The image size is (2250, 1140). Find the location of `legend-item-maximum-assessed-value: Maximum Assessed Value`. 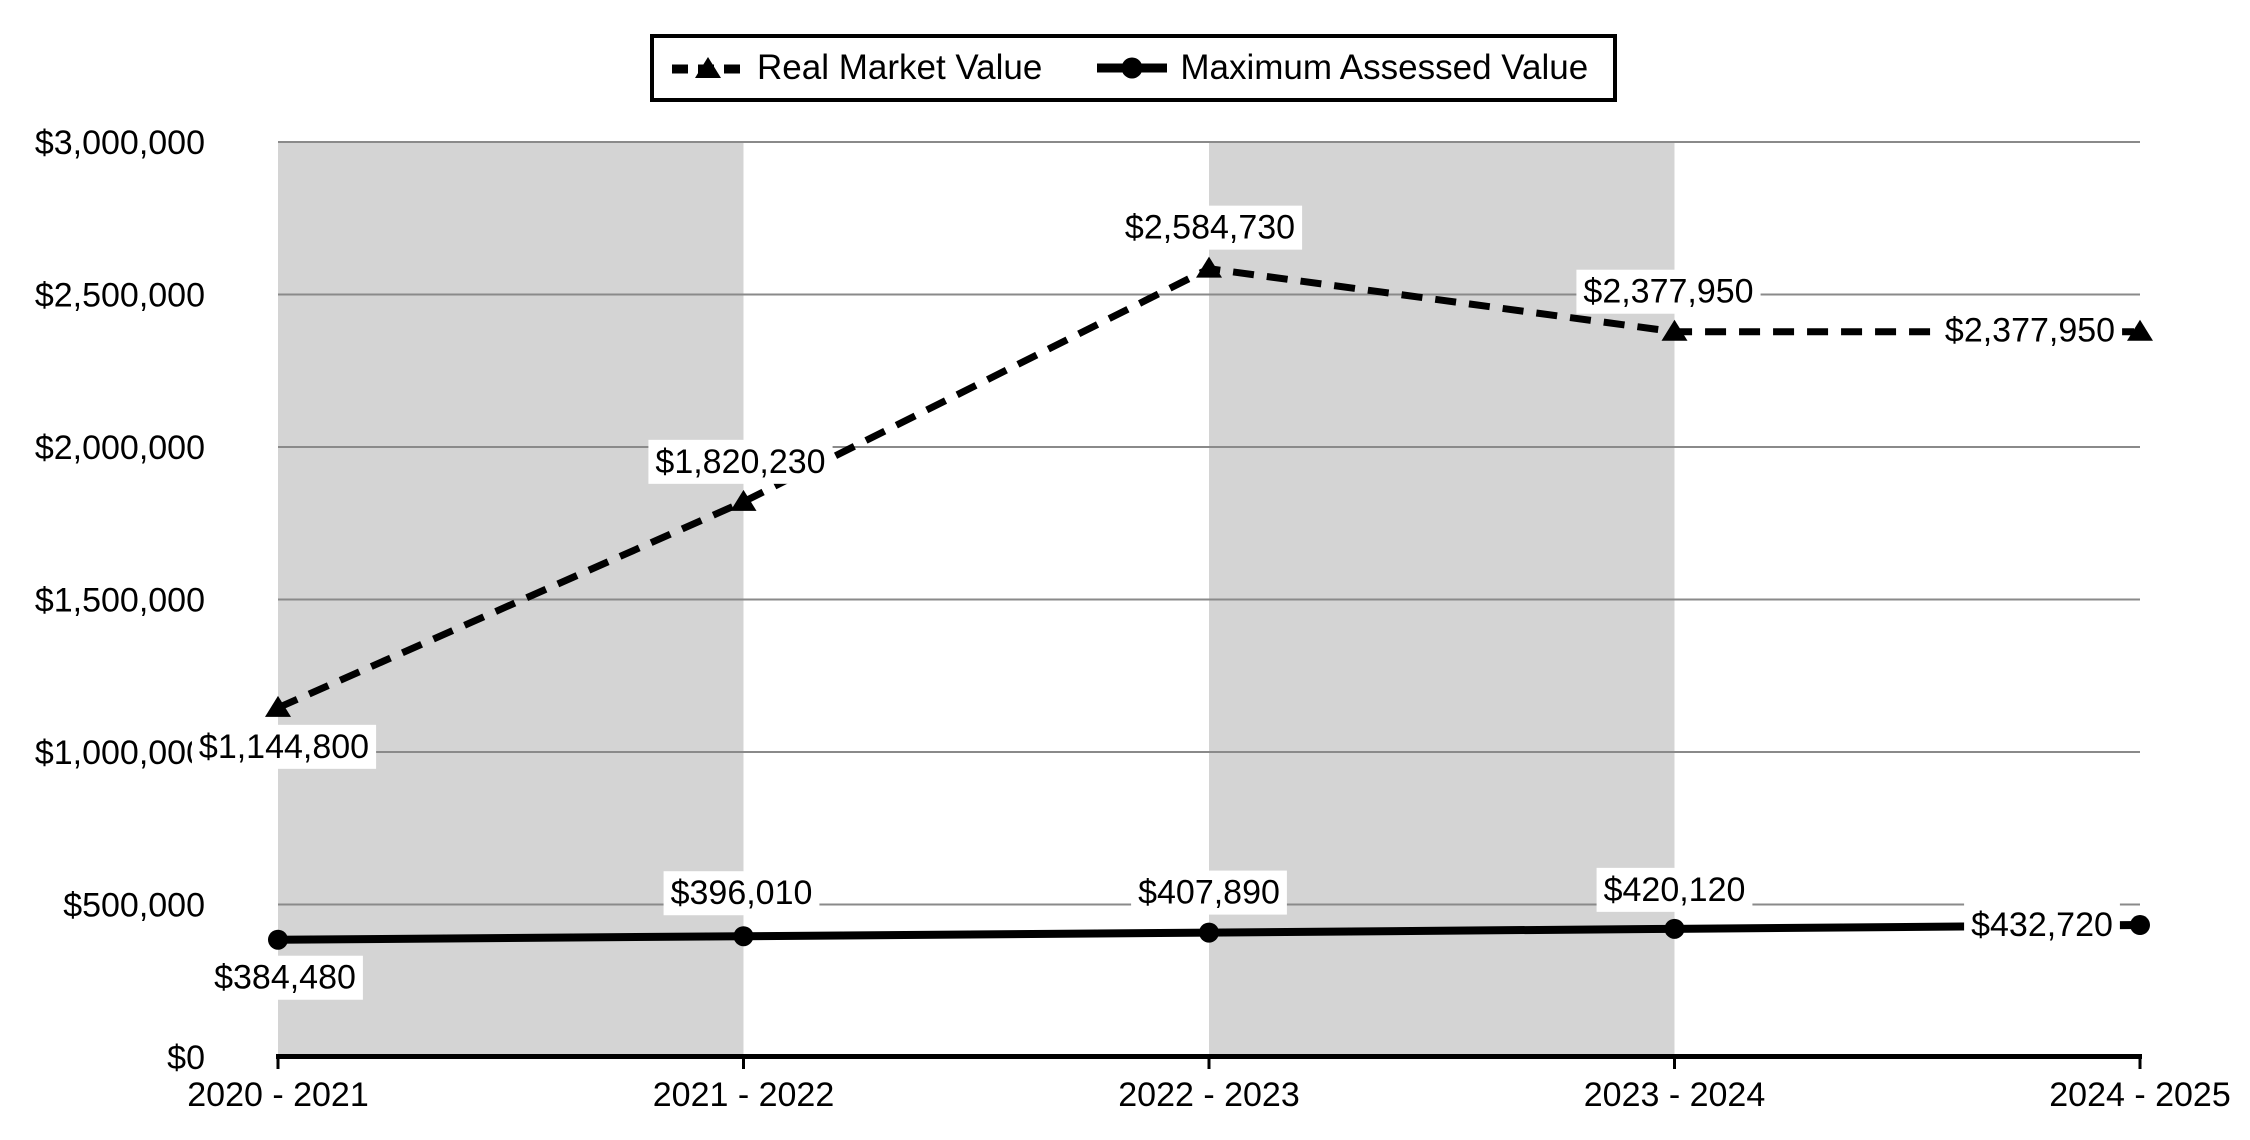

legend-item-maximum-assessed-value: Maximum Assessed Value is located at coordinates (1342, 68).